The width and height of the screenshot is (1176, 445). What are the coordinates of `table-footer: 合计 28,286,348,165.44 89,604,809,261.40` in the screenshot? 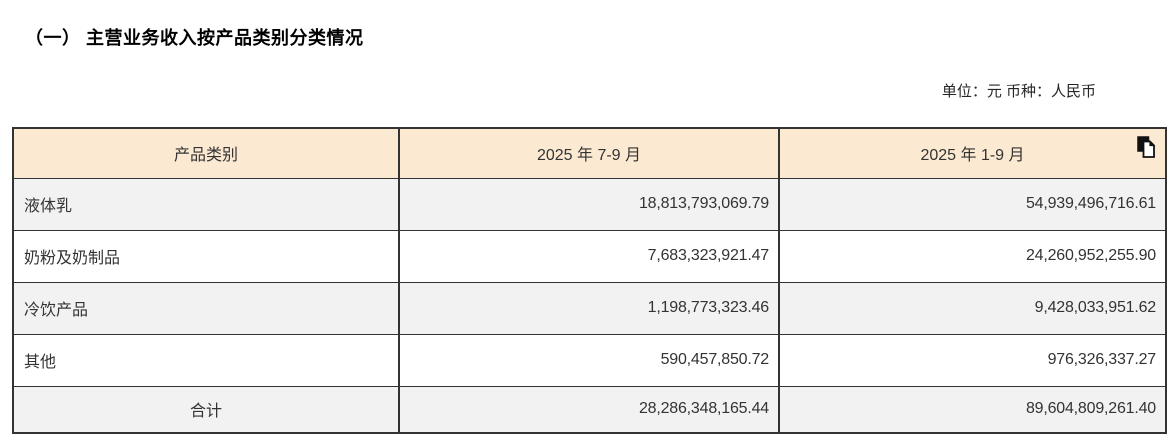 It's located at (589, 409).